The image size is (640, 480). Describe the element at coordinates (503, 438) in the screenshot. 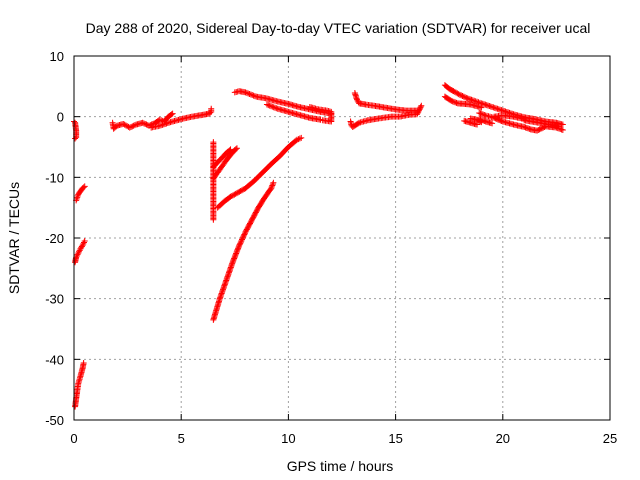

I see `x-tick-label: 20` at that location.